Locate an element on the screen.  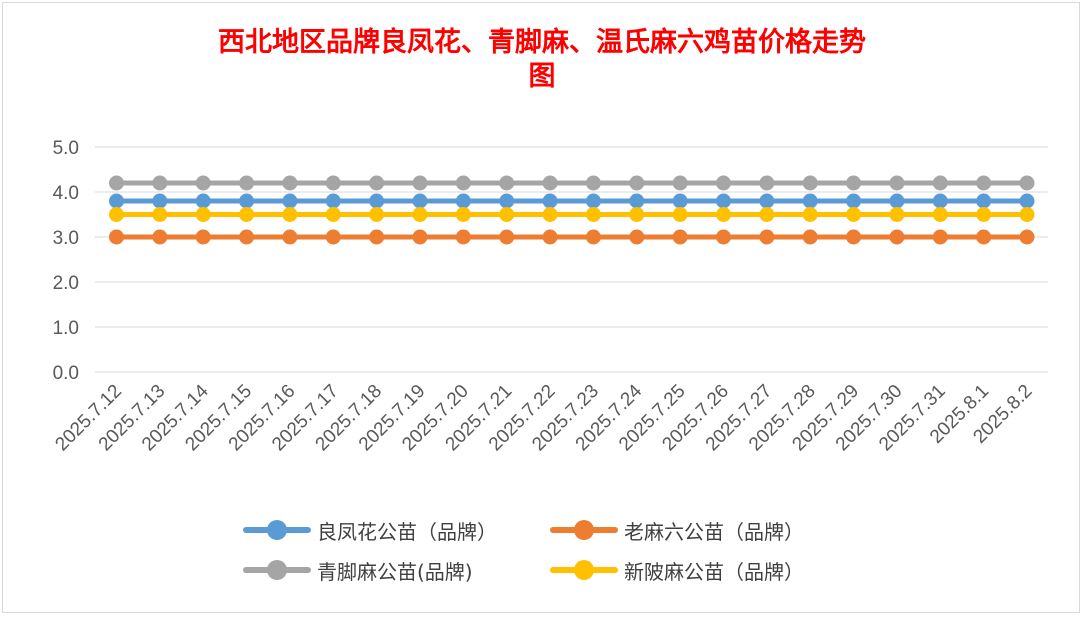
y-tick-label: 5.0 is located at coordinates (66, 148).